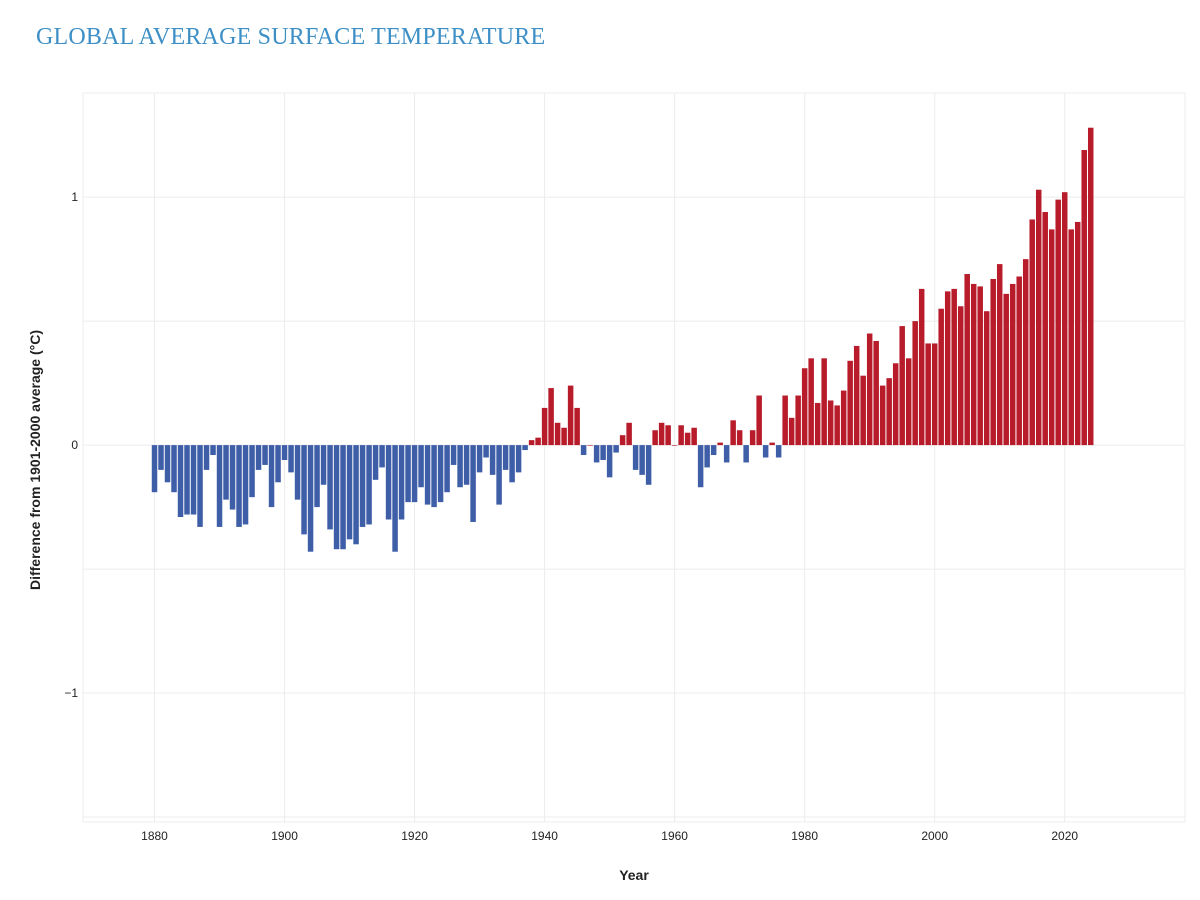  Describe the element at coordinates (395, 498) in the screenshot. I see `bar-1917` at that location.